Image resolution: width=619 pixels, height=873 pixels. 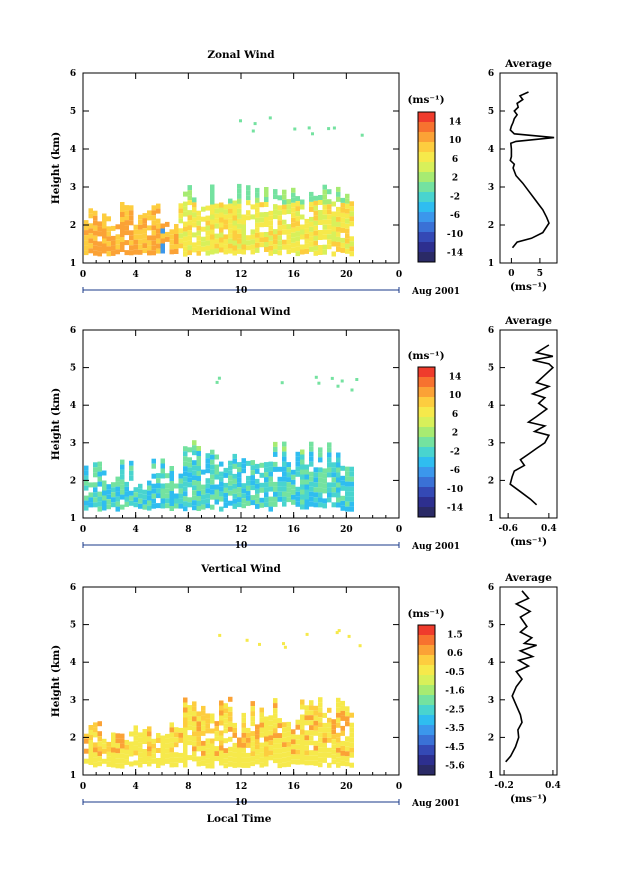 What do you see at coordinates (136, 787) in the screenshot?
I see `x-tick-label: 4` at bounding box center [136, 787].